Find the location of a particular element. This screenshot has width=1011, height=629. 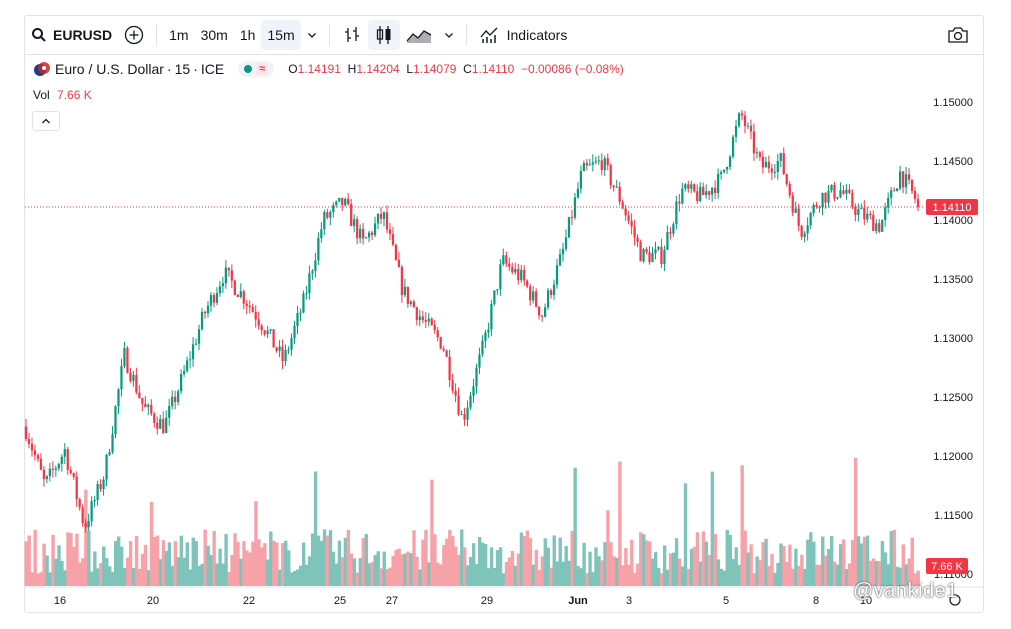

bar-style-button is located at coordinates (352, 35).